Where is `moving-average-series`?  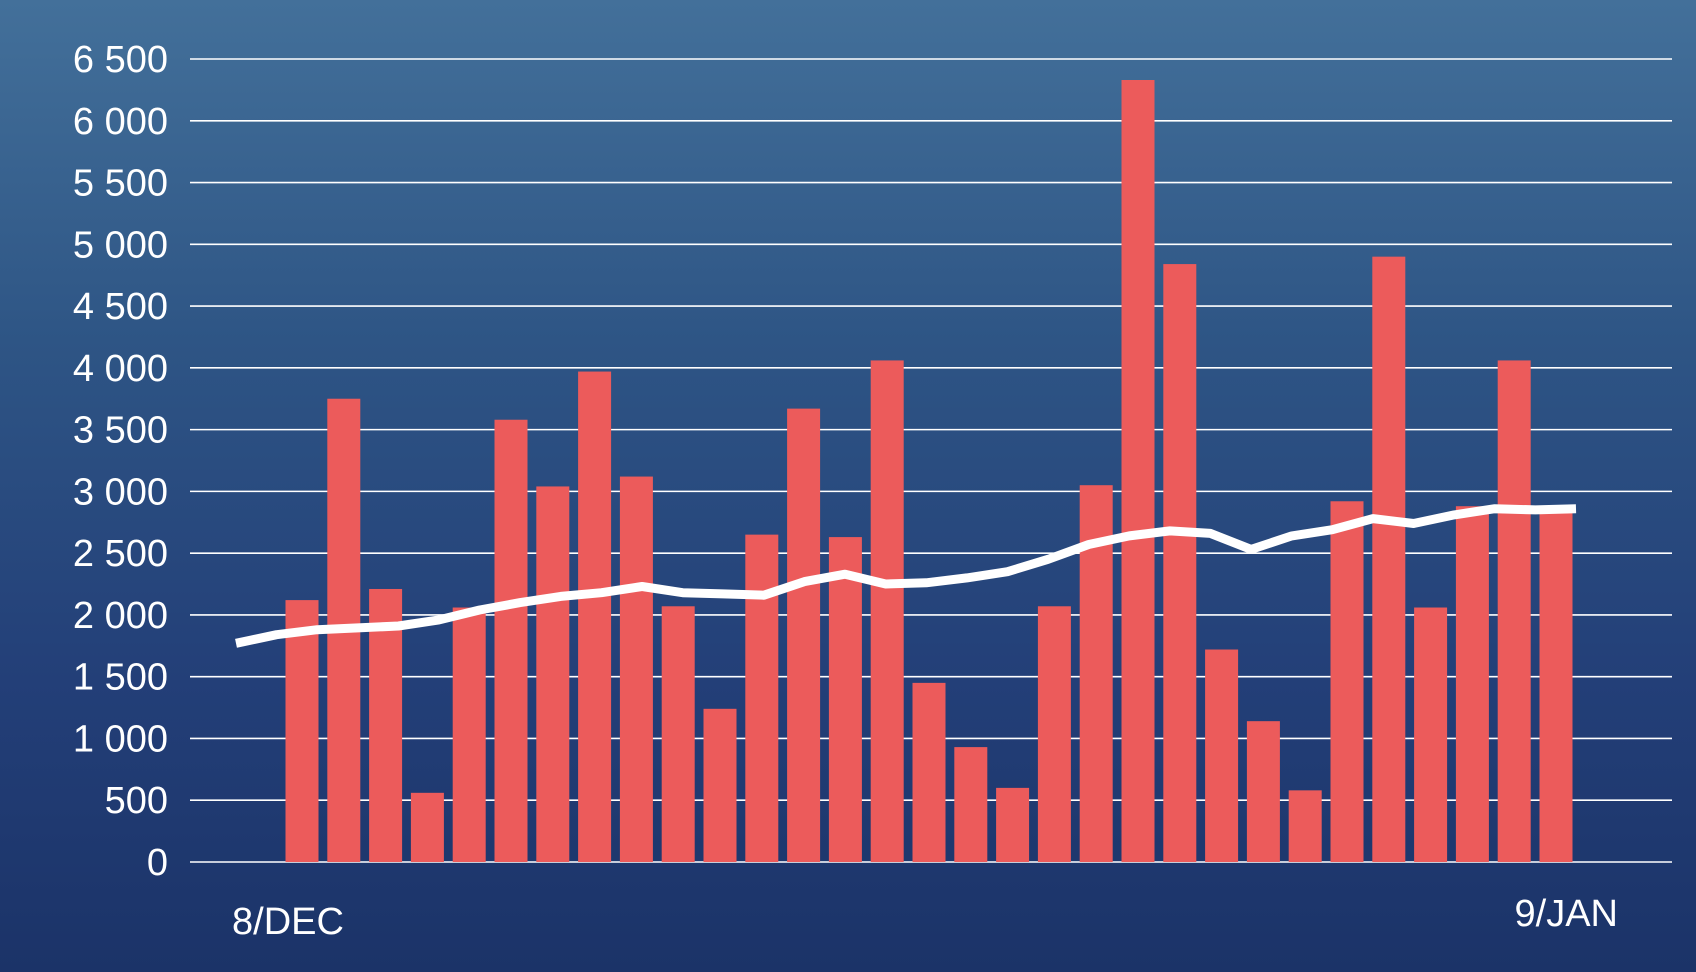
moving-average-series is located at coordinates (906, 576).